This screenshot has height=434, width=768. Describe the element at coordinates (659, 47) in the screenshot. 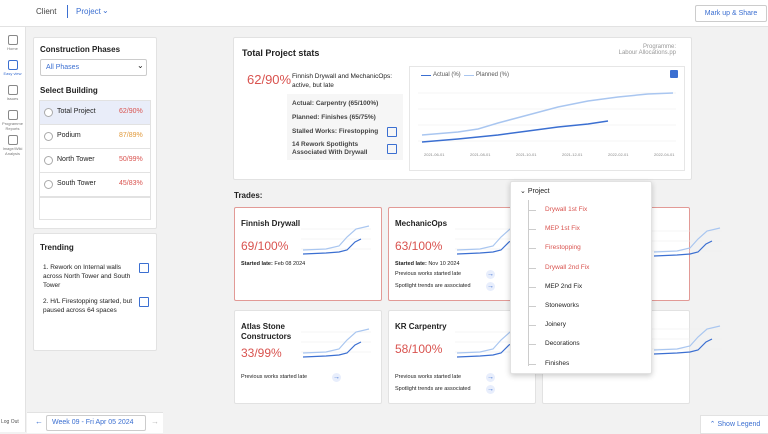

I see `programme-label: Programme:` at that location.